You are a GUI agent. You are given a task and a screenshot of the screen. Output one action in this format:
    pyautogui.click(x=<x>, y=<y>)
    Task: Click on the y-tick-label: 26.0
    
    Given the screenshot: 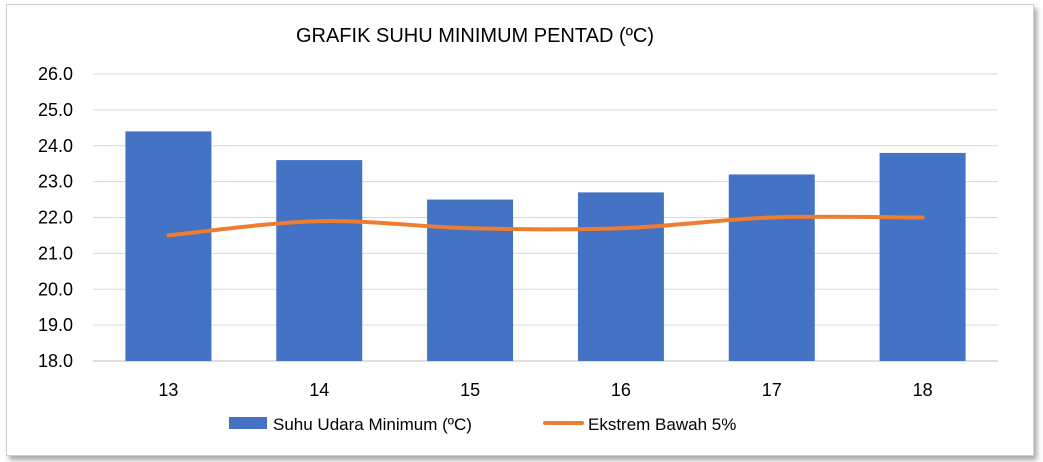 What is the action you would take?
    pyautogui.click(x=55, y=74)
    